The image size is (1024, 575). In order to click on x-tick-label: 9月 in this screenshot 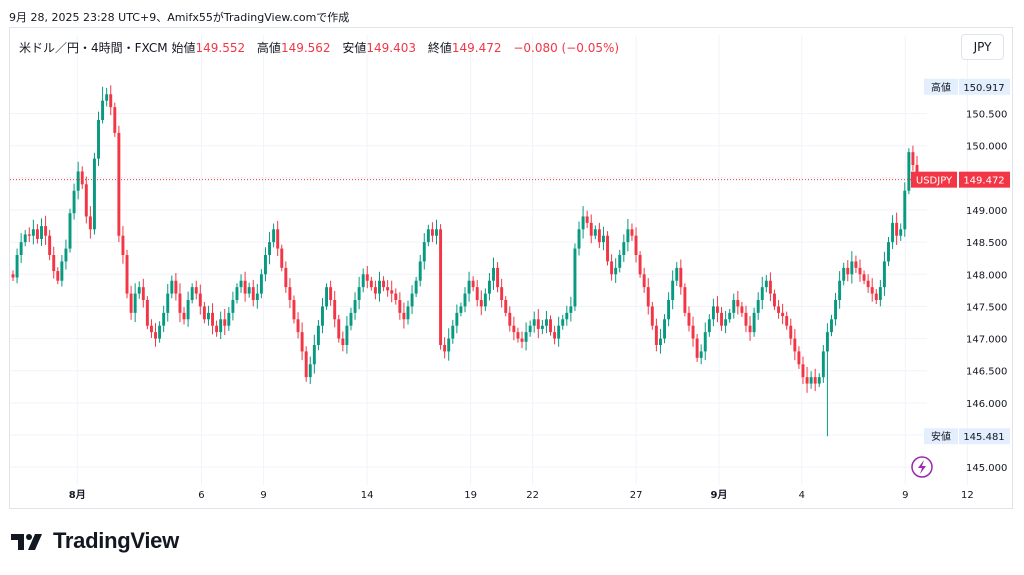, I will do `click(718, 495)`.